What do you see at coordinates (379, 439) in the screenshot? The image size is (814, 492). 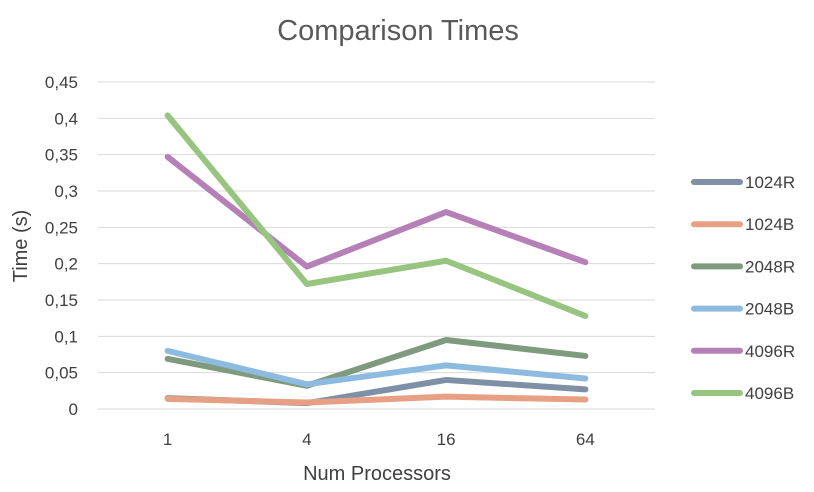 I see `x-axis-ticks: 1 4 16 64` at bounding box center [379, 439].